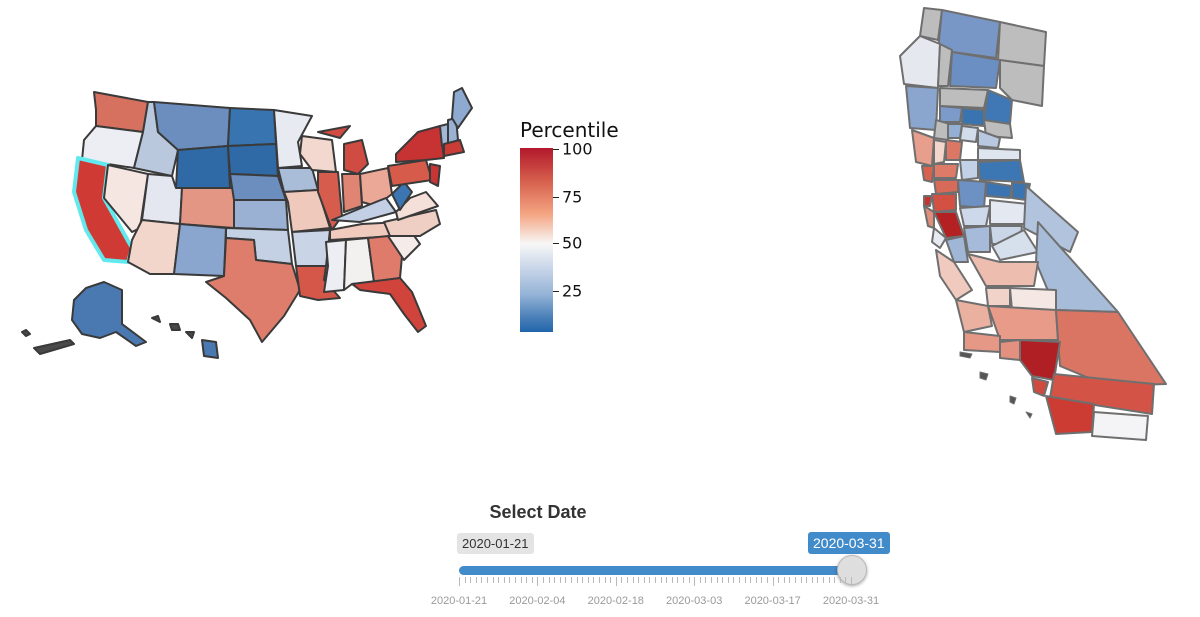 The width and height of the screenshot is (1200, 617). What do you see at coordinates (655, 570) in the screenshot?
I see `slider-track` at bounding box center [655, 570].